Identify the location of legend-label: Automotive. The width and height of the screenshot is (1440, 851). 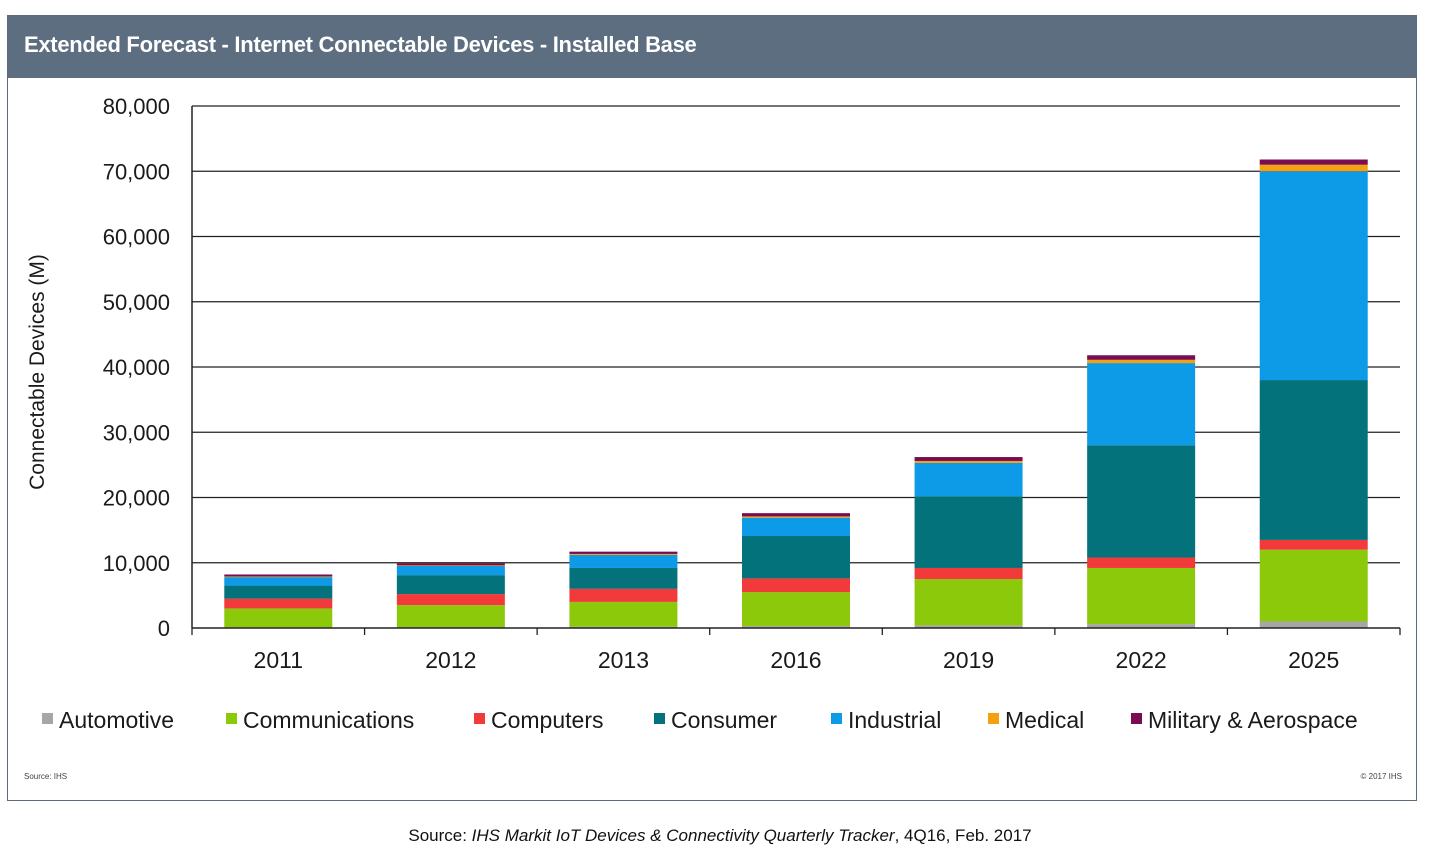
(116, 720).